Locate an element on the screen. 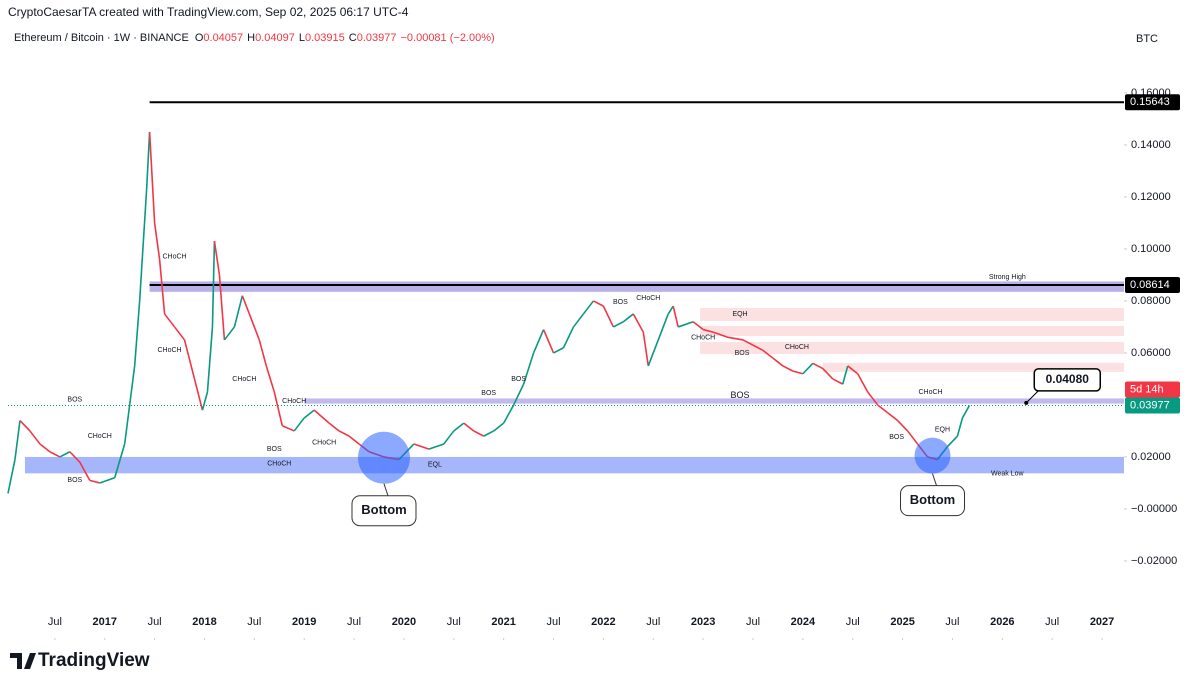 Image resolution: width=1200 pixels, height=687 pixels. x-tick-label: 2026 is located at coordinates (1002, 622).